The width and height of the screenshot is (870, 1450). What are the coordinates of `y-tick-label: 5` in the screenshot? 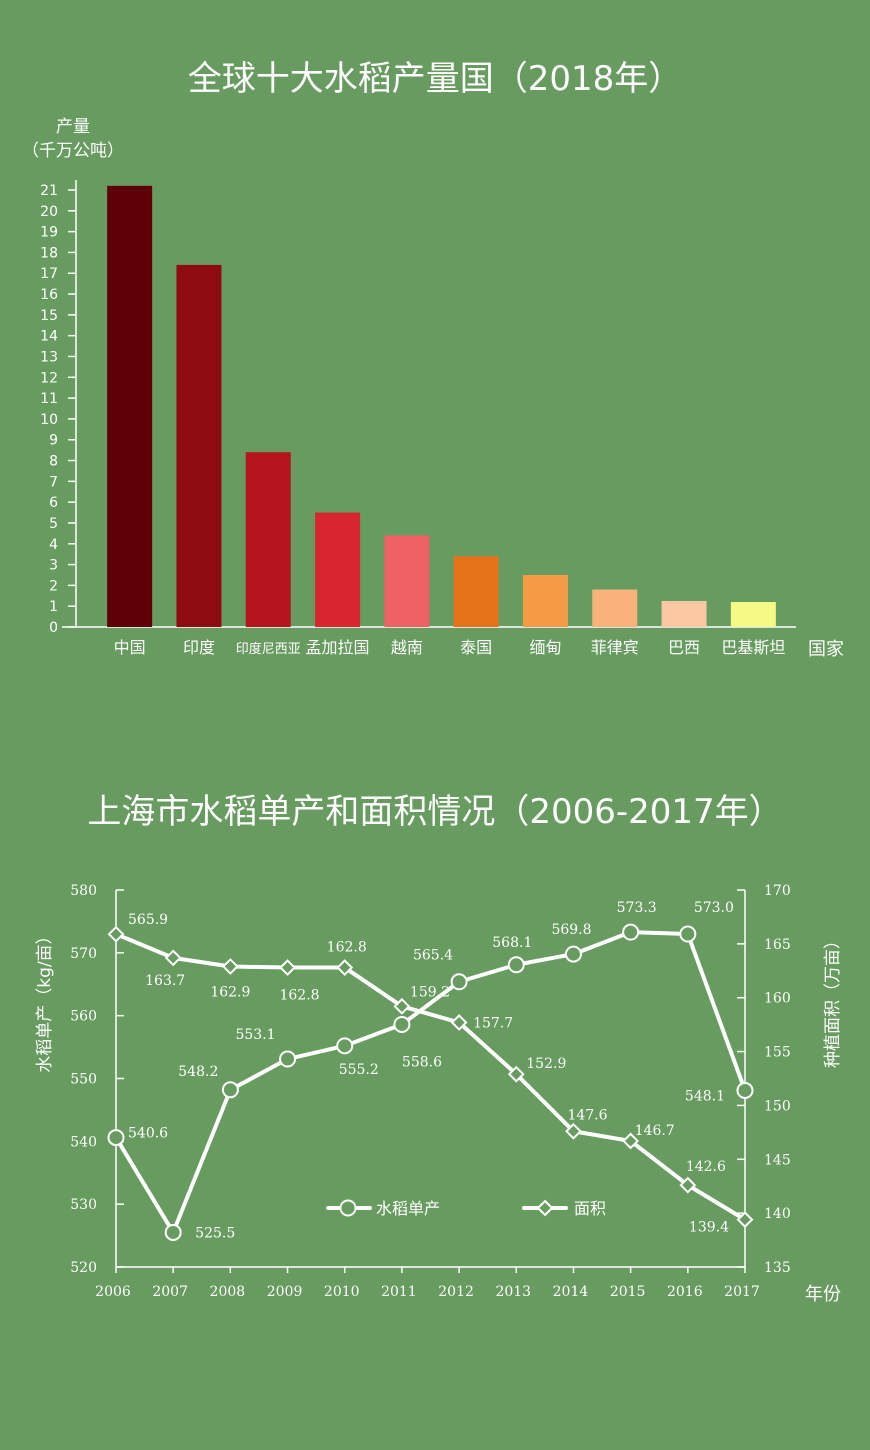 It's located at (53, 524).